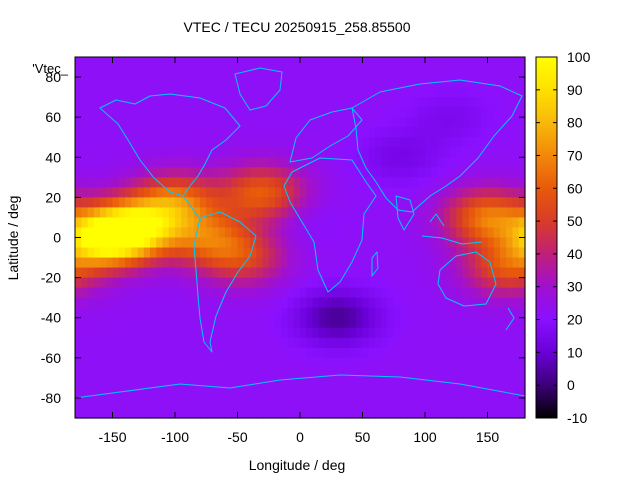 The height and width of the screenshot is (480, 640). I want to click on asia-outline, so click(437, 146).